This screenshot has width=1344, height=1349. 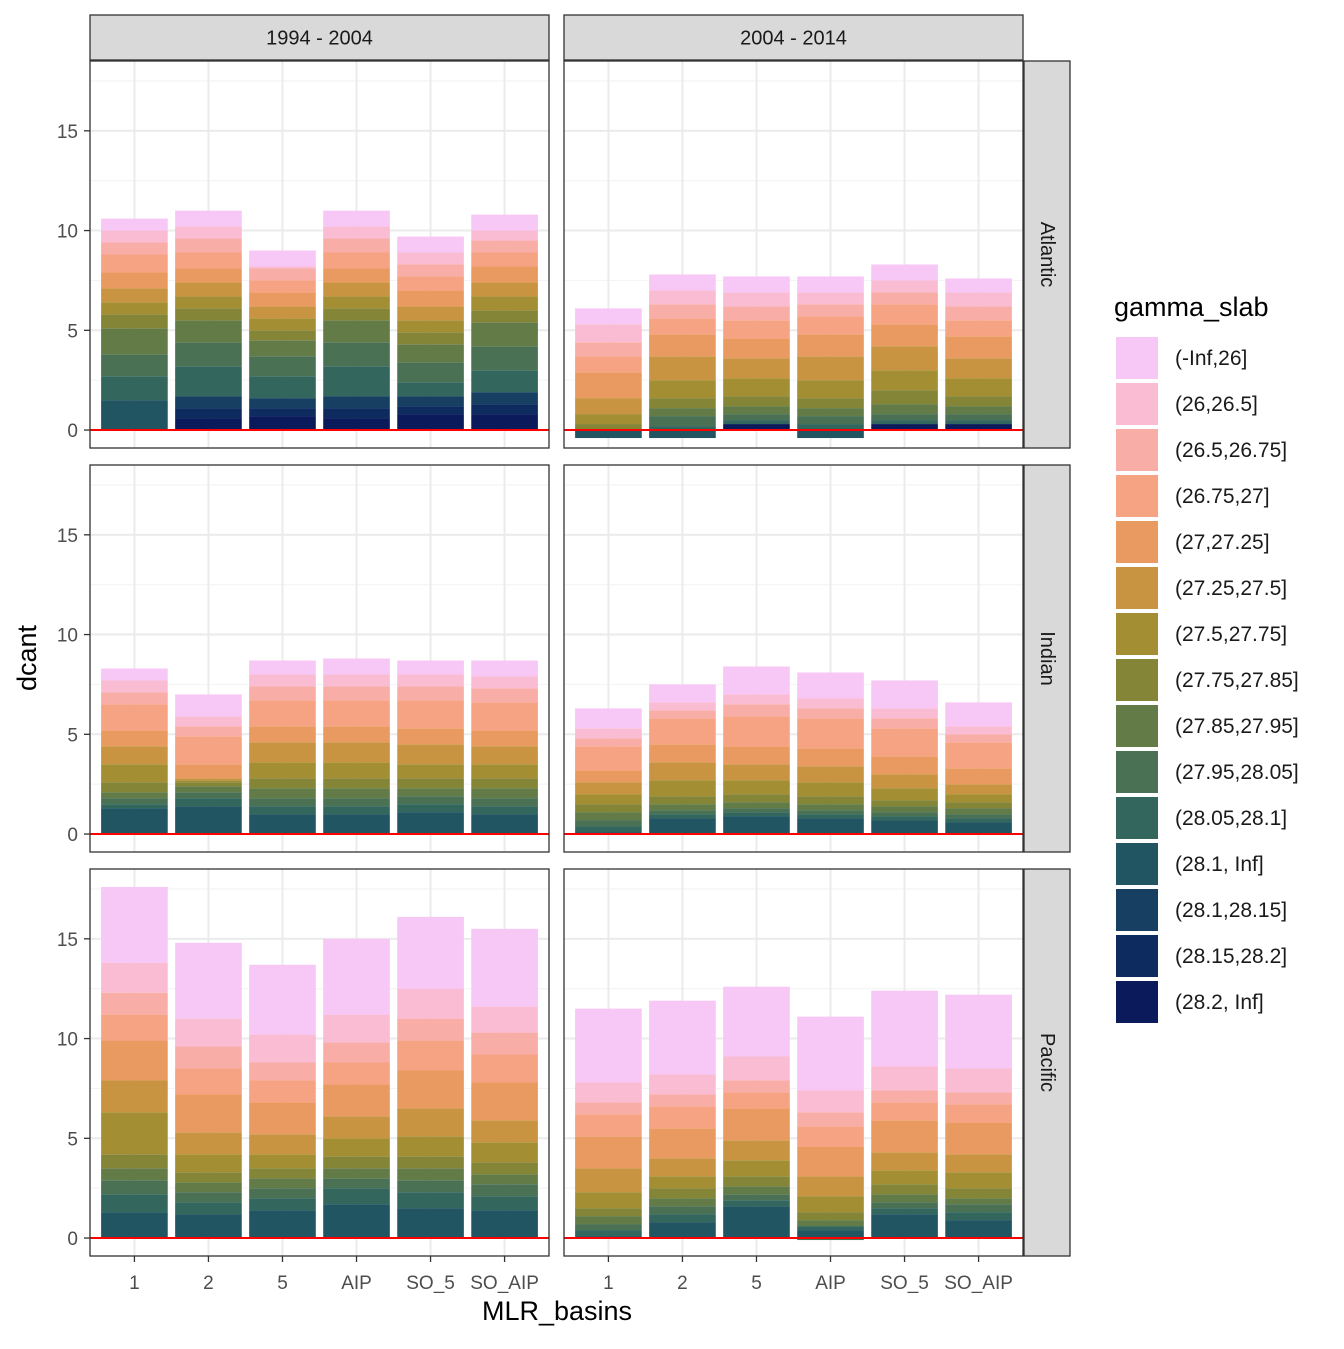 I want to click on legend-title: gamma_slab, so click(x=1191, y=307).